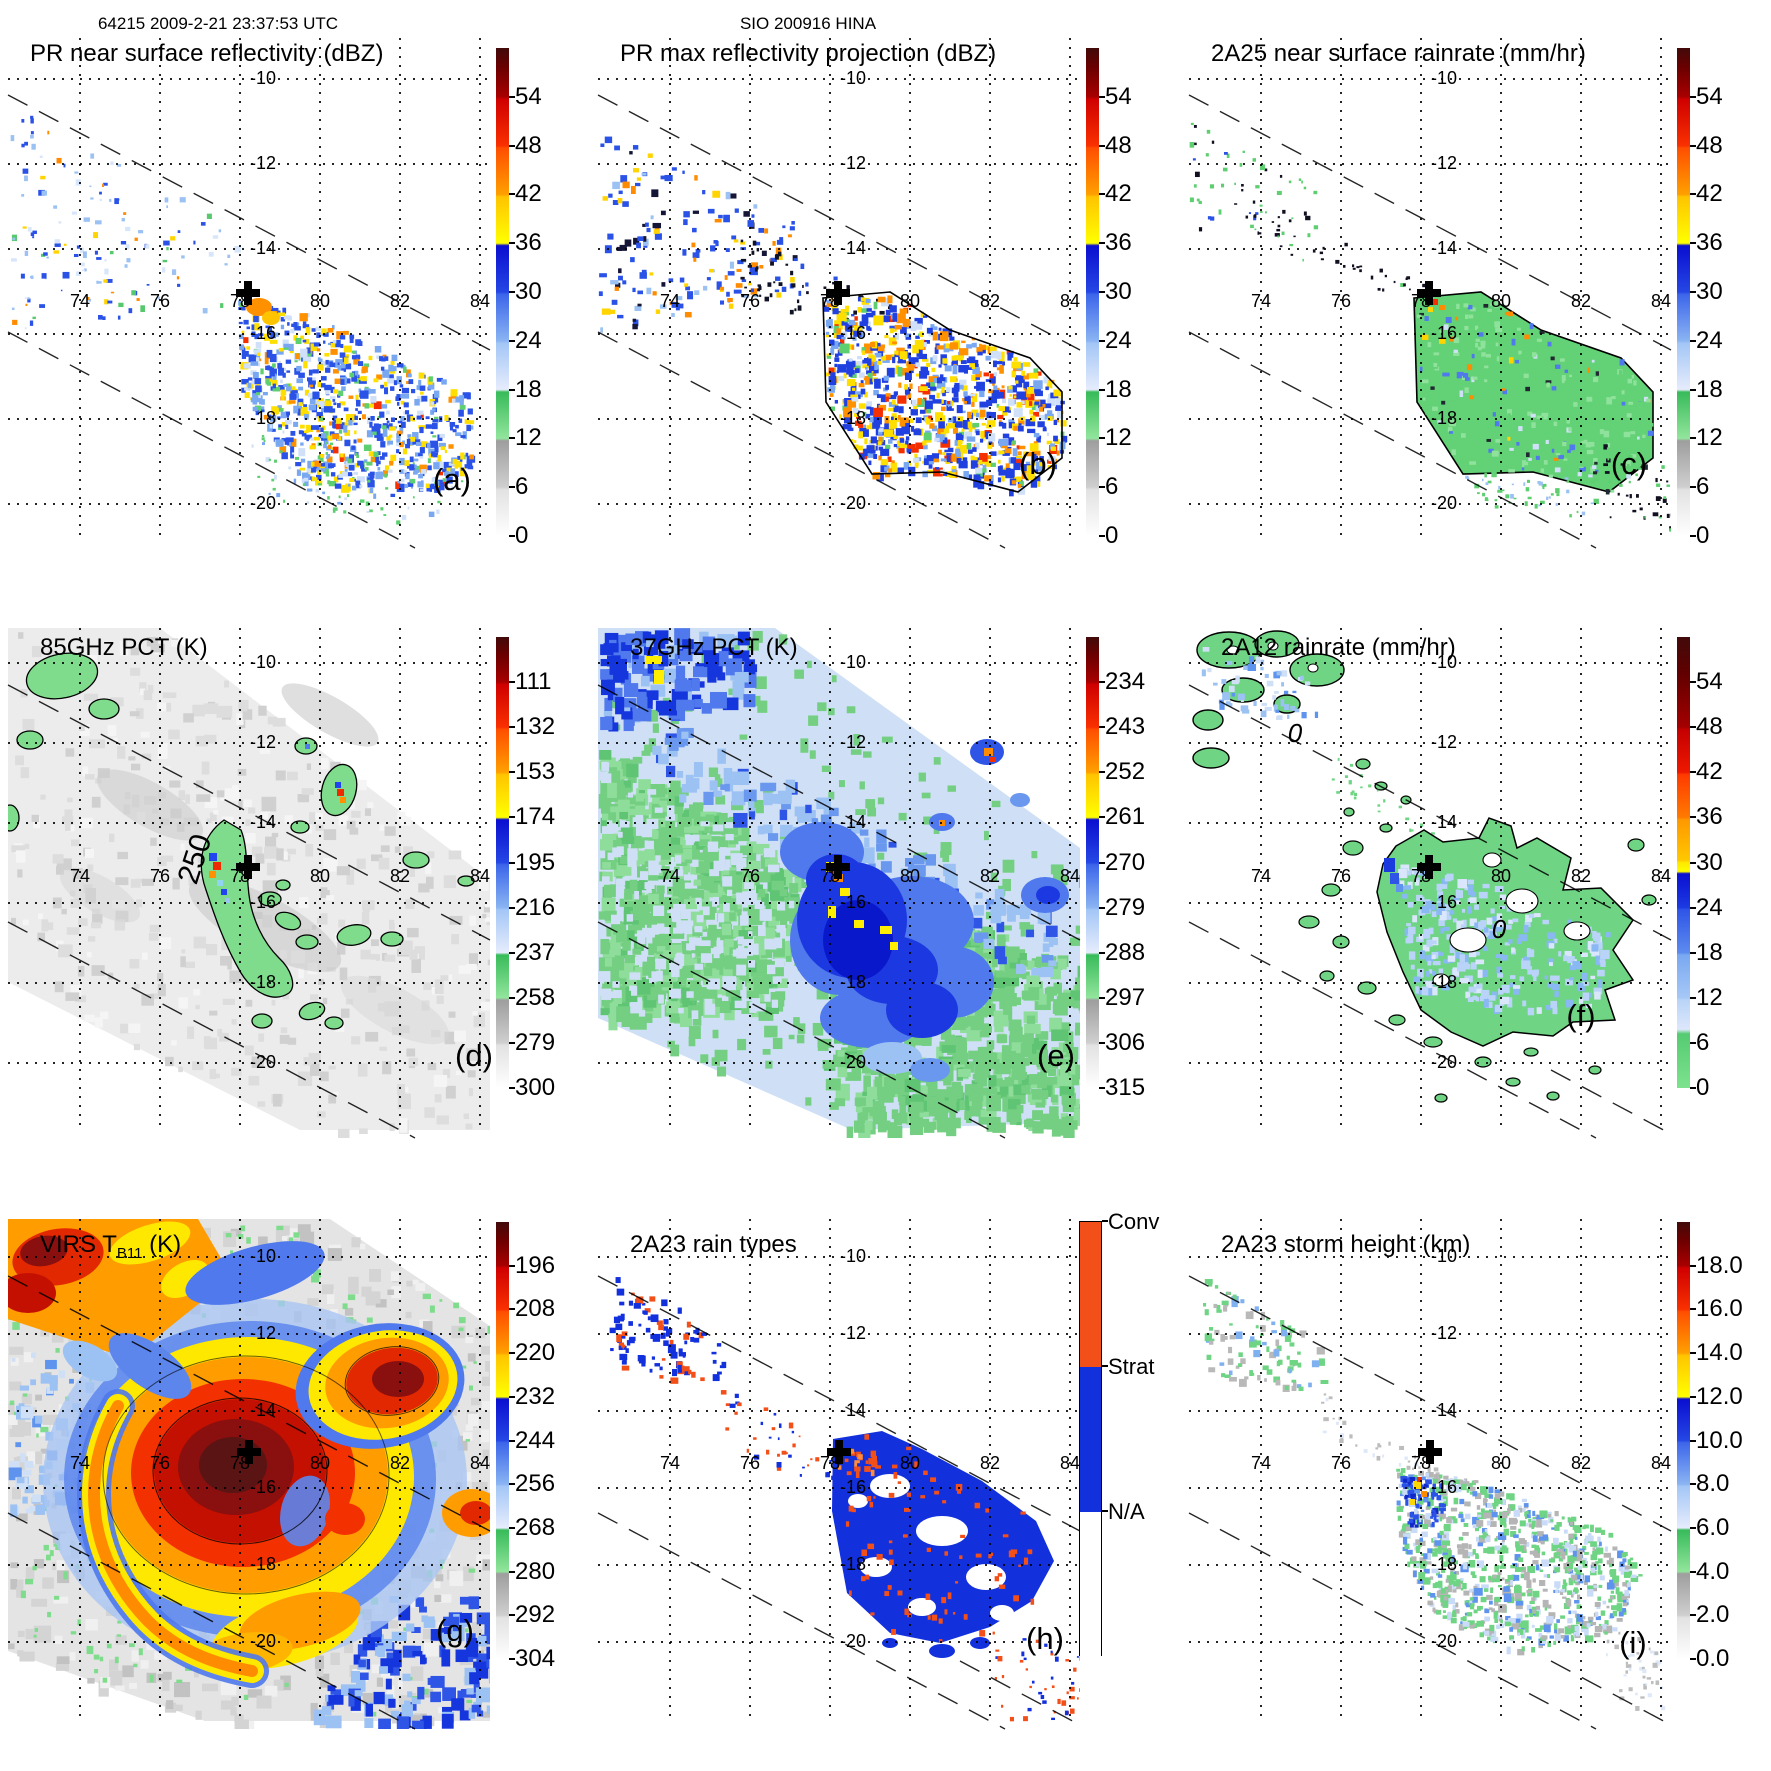  Describe the element at coordinates (910, 301) in the screenshot. I see `lon-label: 80` at that location.